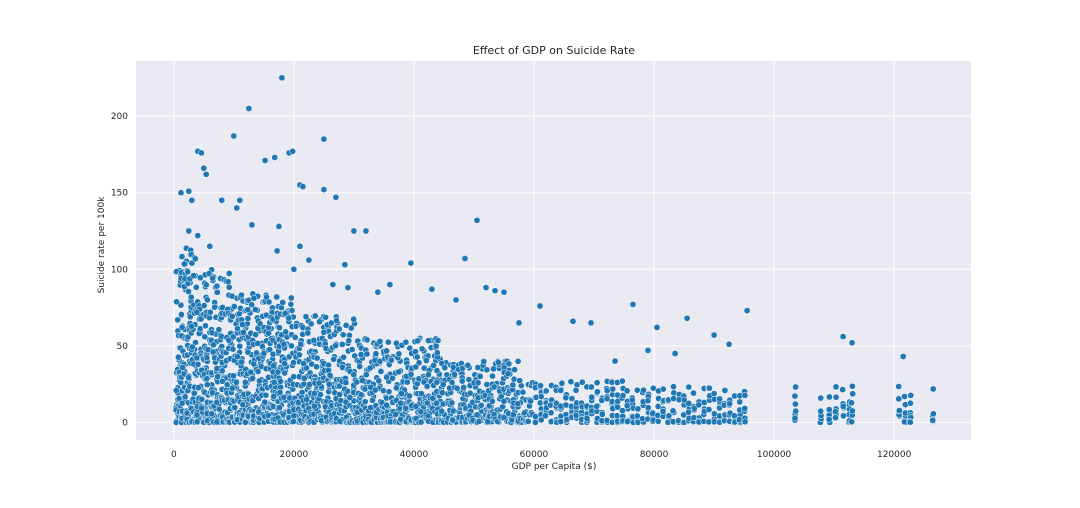 The height and width of the screenshot is (508, 1080). Describe the element at coordinates (125, 423) in the screenshot. I see `y-tick-label: 0` at that location.